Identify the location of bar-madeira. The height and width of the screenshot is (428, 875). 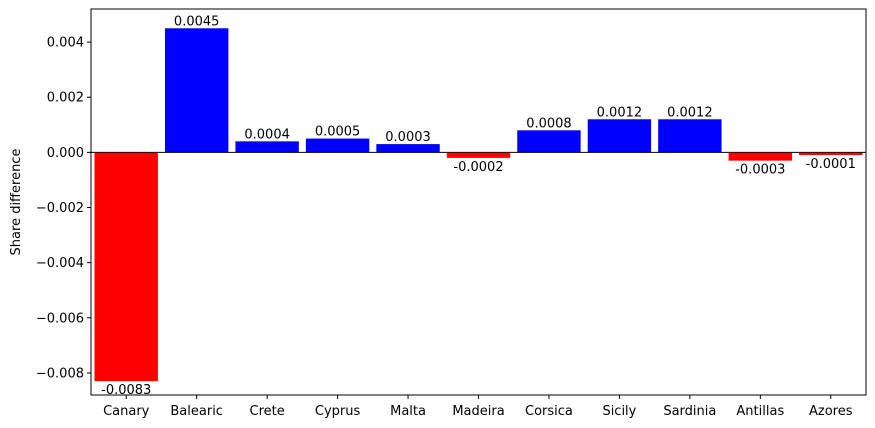
(478, 155).